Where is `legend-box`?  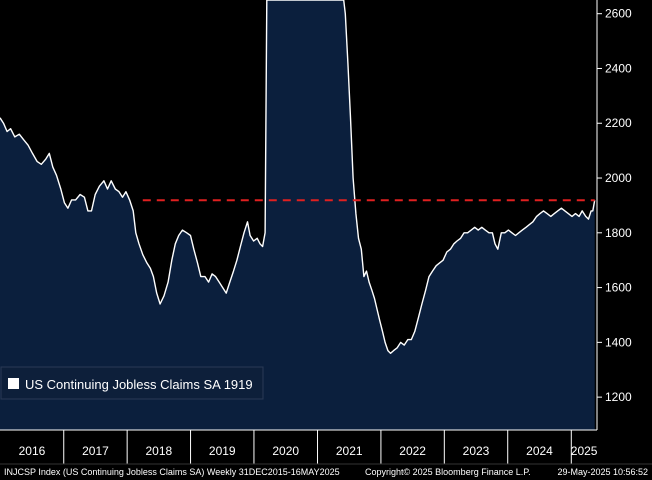 legend-box is located at coordinates (132, 383).